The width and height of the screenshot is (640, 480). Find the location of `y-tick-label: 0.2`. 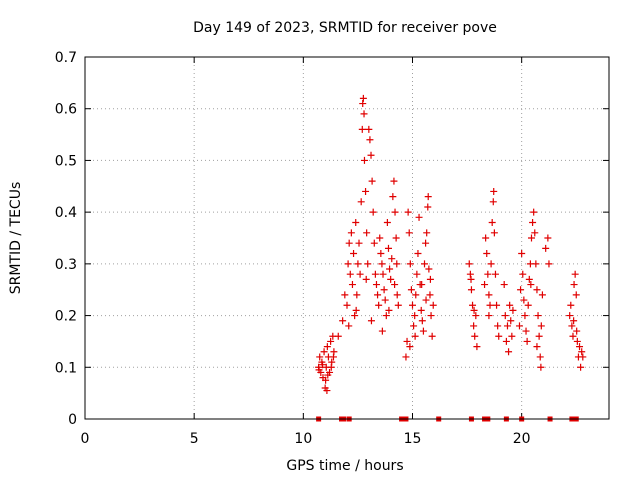

y-tick-label: 0.2 is located at coordinates (66, 317).